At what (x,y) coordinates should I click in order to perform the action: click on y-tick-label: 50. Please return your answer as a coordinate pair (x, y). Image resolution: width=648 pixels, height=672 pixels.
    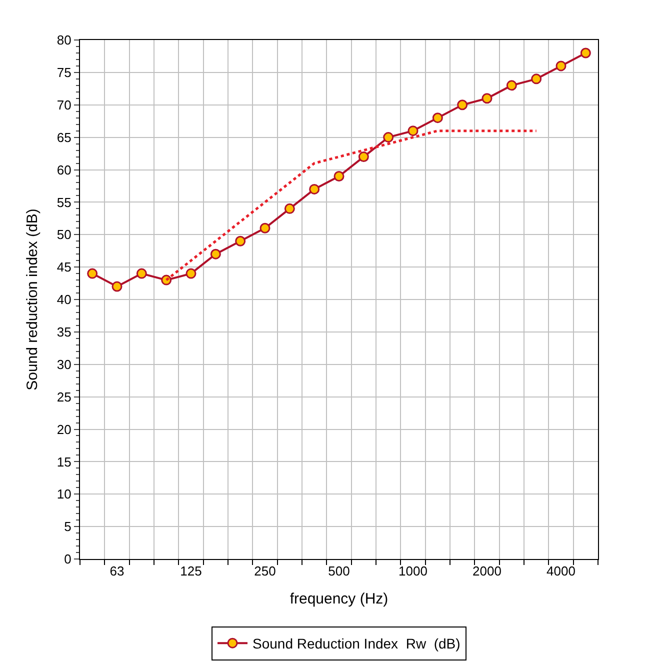
    Looking at the image, I should click on (64, 234).